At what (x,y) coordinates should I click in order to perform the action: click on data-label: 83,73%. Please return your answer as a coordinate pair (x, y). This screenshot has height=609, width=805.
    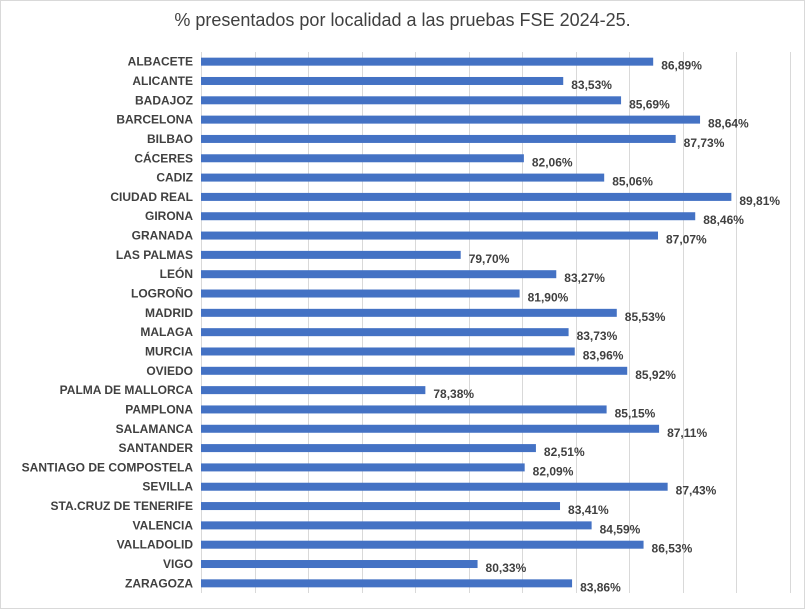
    Looking at the image, I should click on (597, 336).